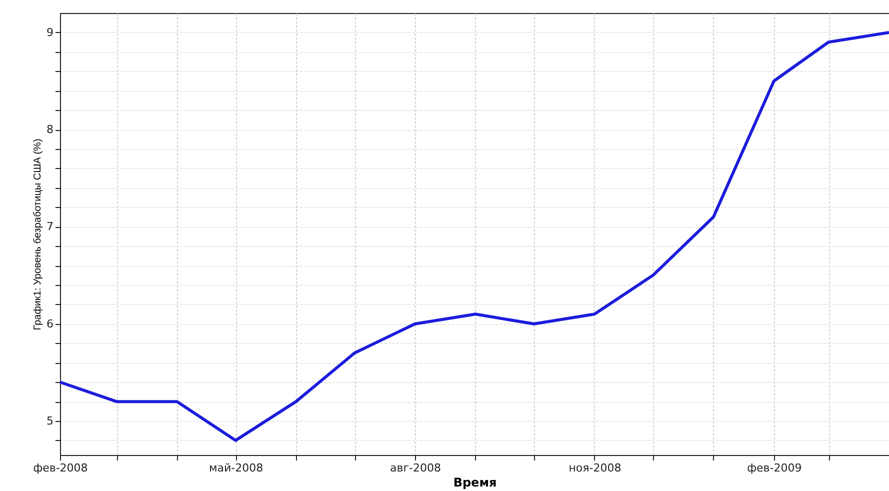 This screenshot has height=491, width=889. What do you see at coordinates (50, 32) in the screenshot?
I see `y-tick-label: 9` at bounding box center [50, 32].